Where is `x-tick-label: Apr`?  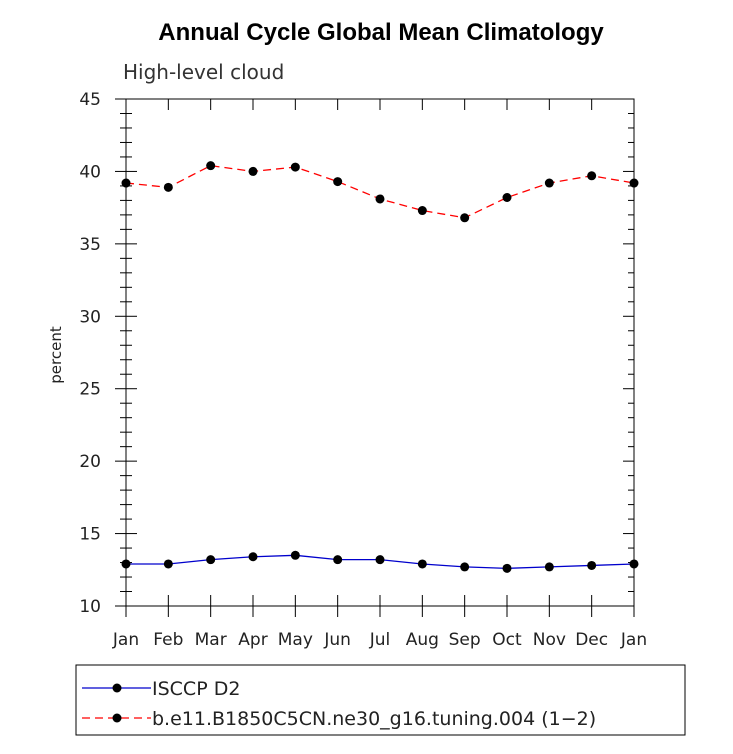 x-tick-label: Apr is located at coordinates (252, 640).